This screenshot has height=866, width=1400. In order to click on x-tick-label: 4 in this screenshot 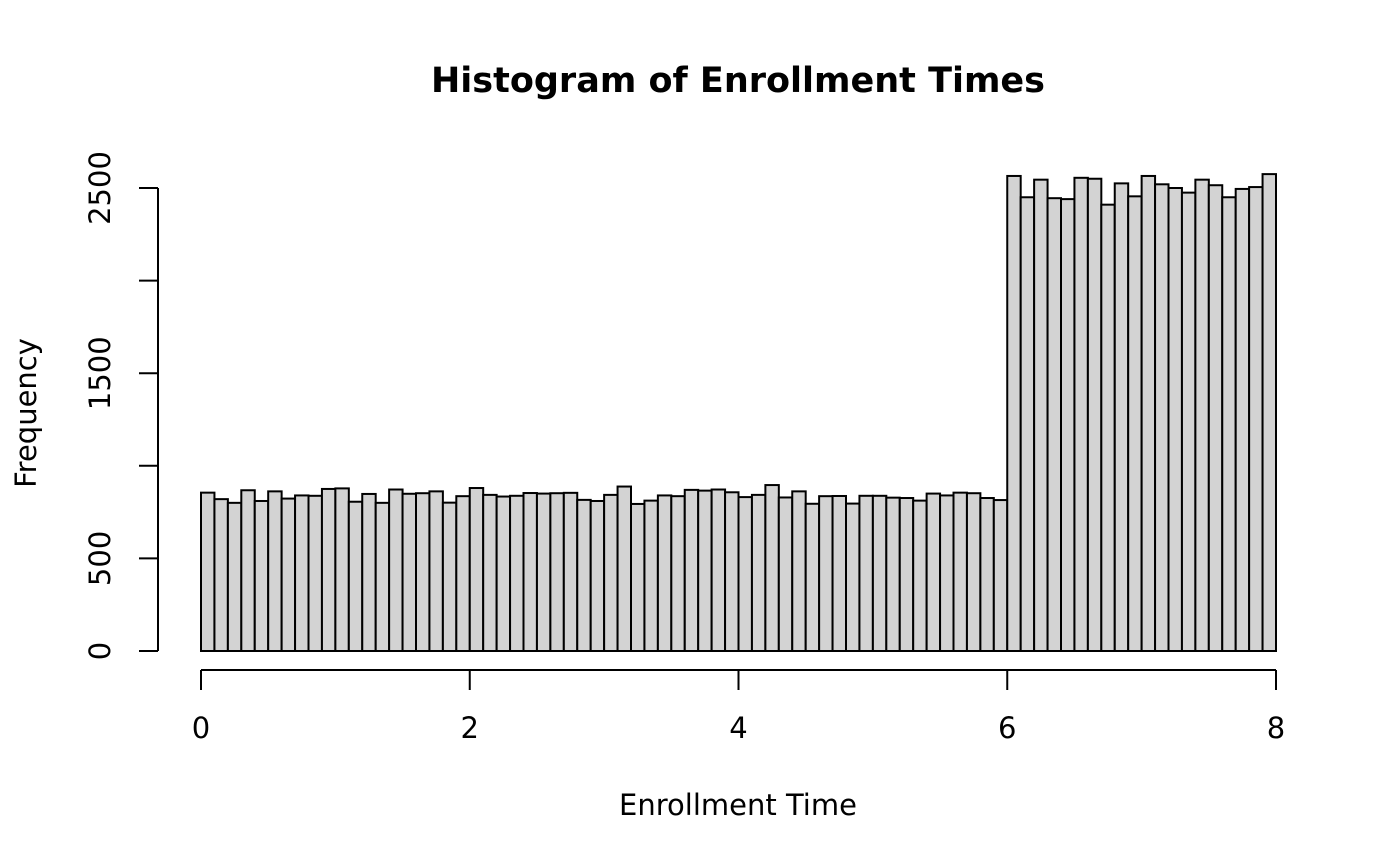, I will do `click(738, 728)`.